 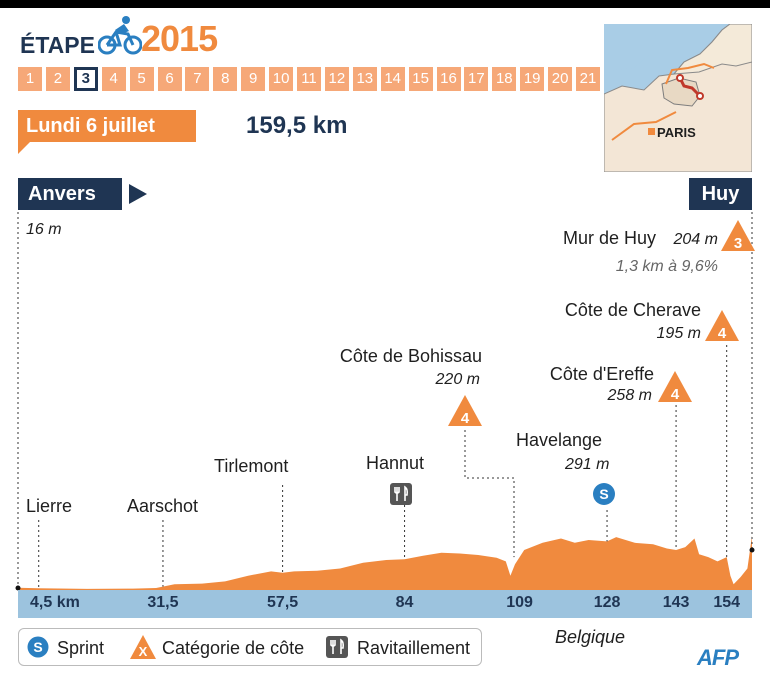 What do you see at coordinates (410, 356) in the screenshot?
I see `waypoint-c-te-de-bohissau: Côte de Bohissau` at bounding box center [410, 356].